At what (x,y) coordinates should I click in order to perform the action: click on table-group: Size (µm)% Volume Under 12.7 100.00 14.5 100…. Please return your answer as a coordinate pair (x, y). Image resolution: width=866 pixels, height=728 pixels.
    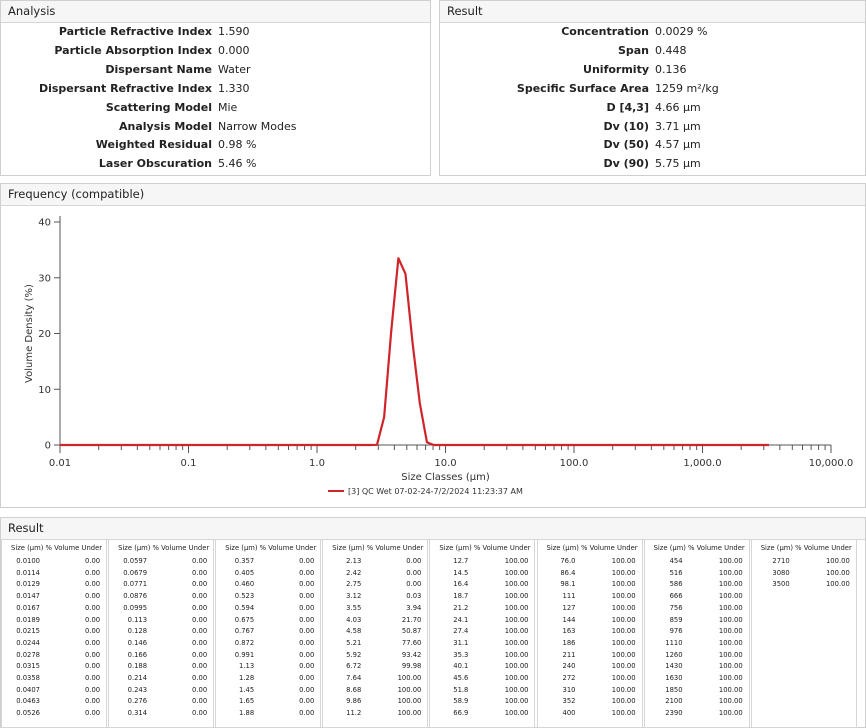
    Looking at the image, I should click on (482, 634).